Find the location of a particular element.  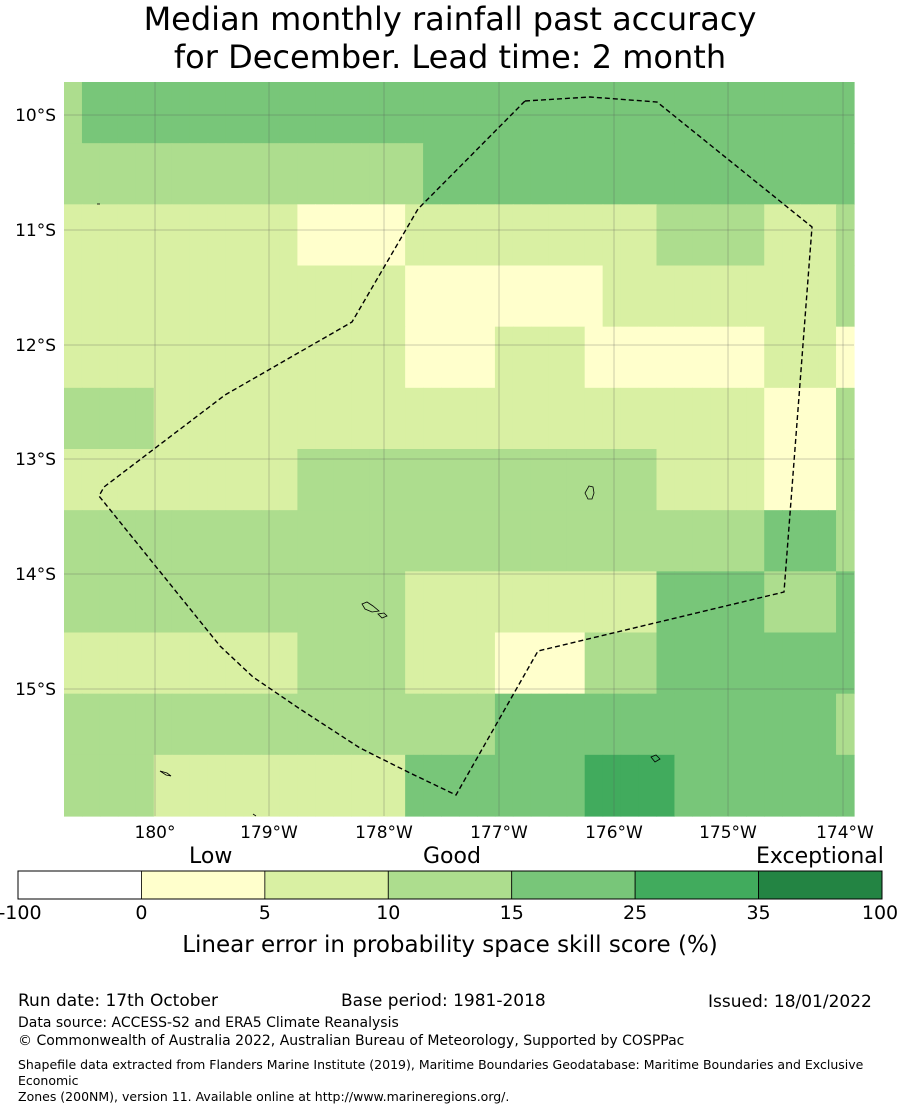

colorbar-exceptional-label: Exceptional is located at coordinates (820, 856).